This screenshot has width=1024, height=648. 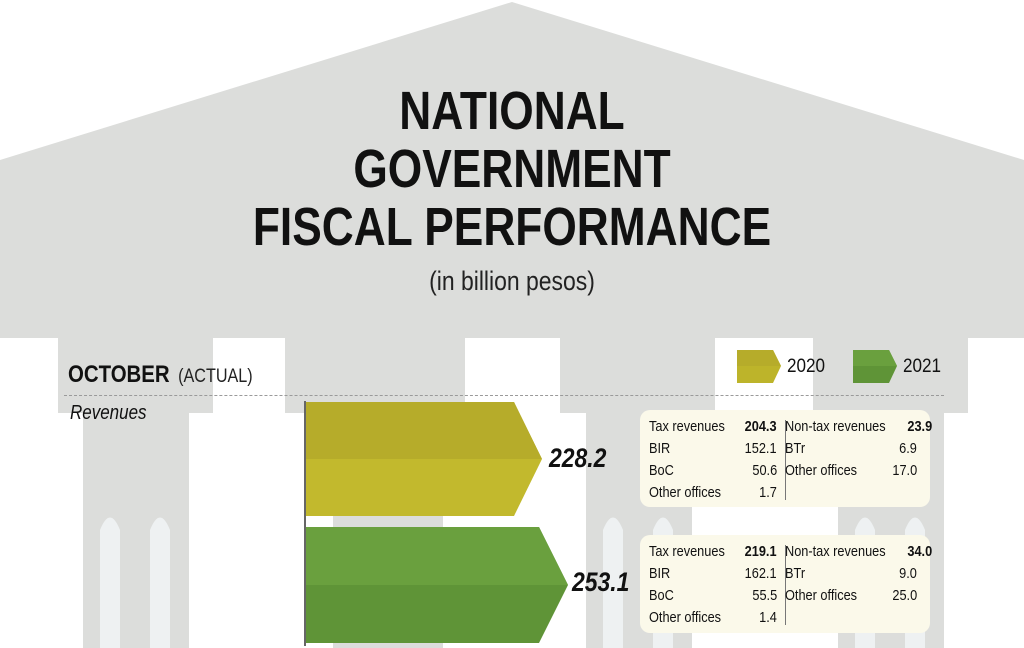 I want to click on nontax-item-row: Other offices 17.0, so click(x=851, y=471).